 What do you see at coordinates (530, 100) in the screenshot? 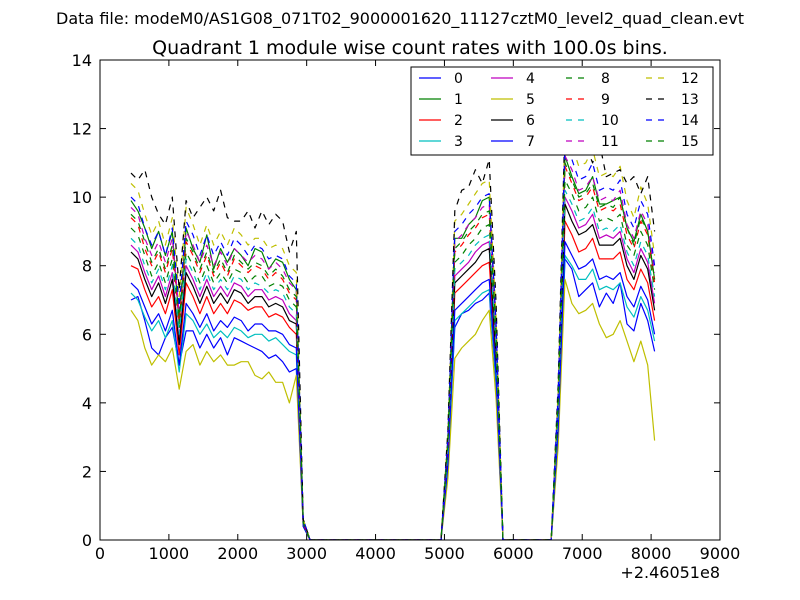
I see `legend-label-5: 5` at bounding box center [530, 100].